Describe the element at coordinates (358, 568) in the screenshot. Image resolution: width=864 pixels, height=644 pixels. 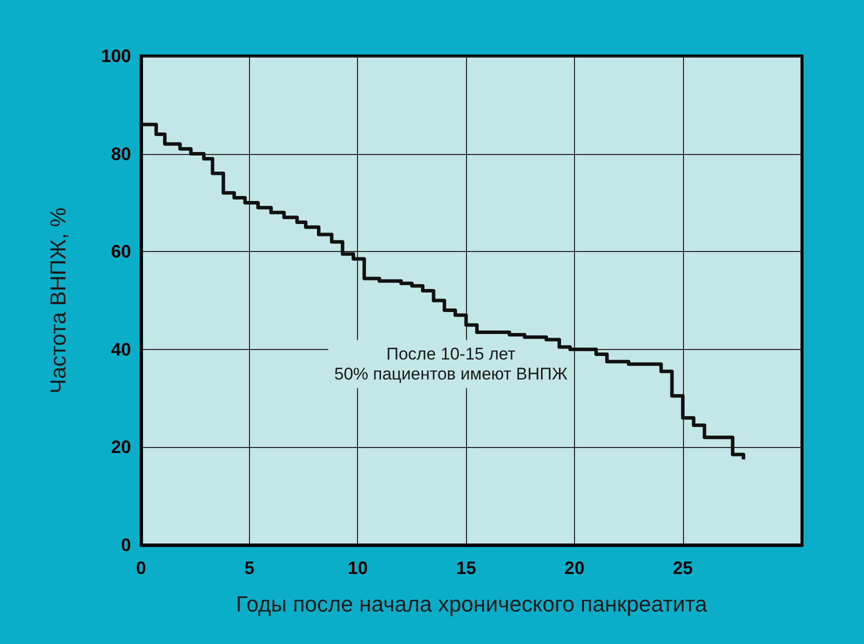
I see `x-tick-label: 10` at that location.